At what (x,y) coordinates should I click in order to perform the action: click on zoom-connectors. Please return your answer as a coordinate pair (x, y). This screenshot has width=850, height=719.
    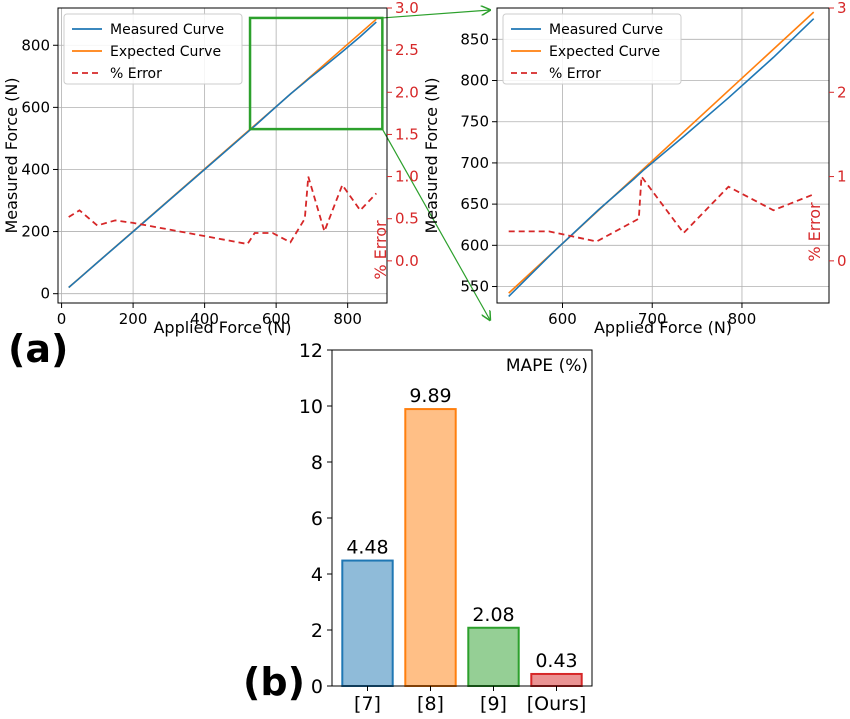
    Looking at the image, I should click on (435, 165).